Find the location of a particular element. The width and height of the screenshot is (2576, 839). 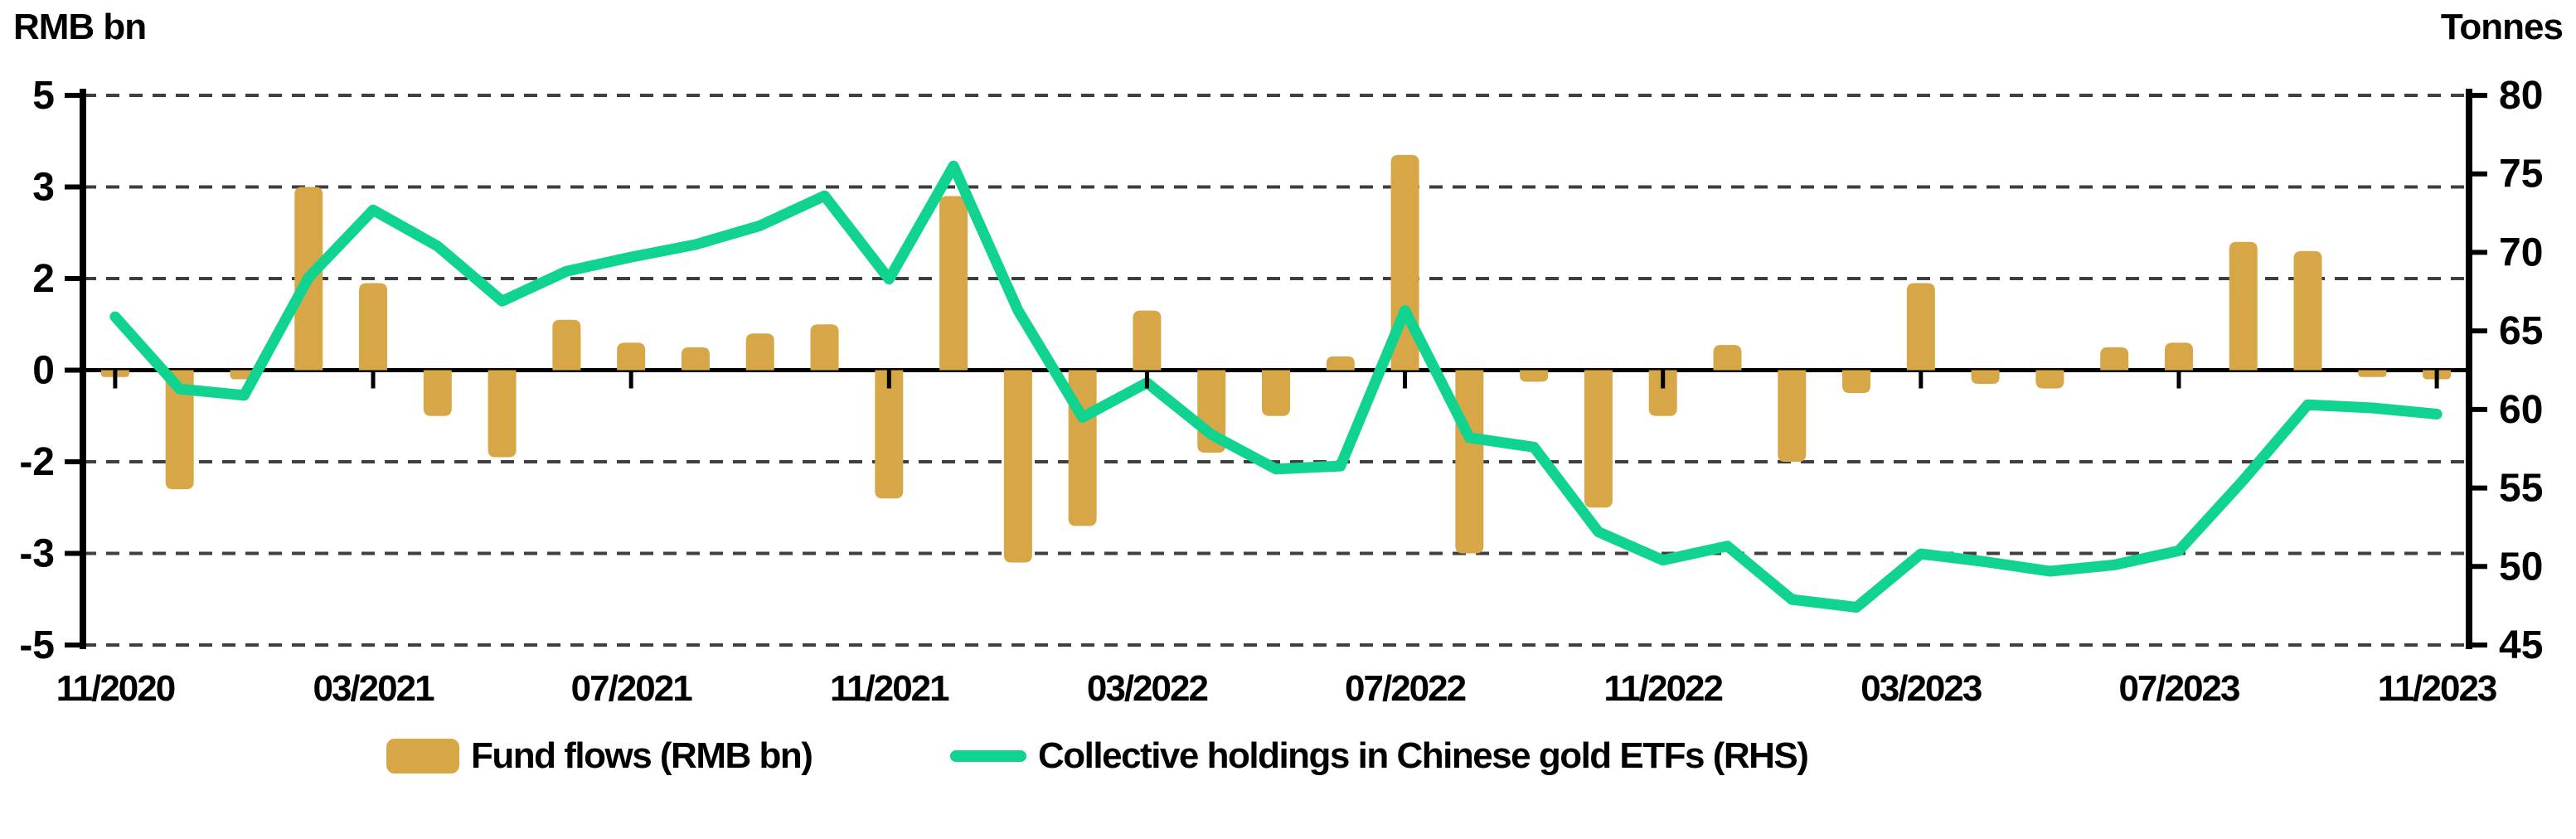

bar-05/2022 is located at coordinates (1276, 393).